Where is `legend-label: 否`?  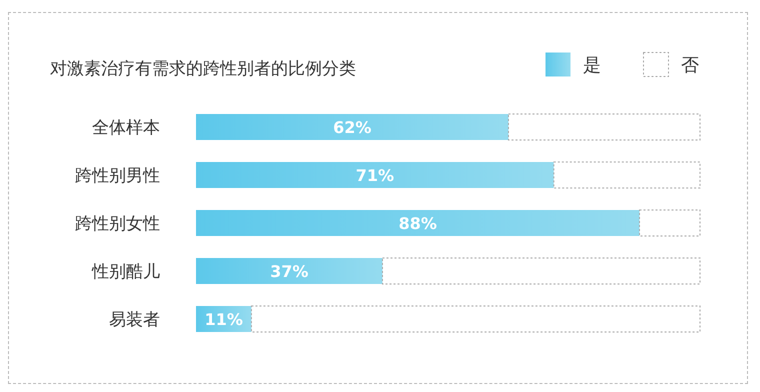
legend-label: 否 is located at coordinates (690, 65).